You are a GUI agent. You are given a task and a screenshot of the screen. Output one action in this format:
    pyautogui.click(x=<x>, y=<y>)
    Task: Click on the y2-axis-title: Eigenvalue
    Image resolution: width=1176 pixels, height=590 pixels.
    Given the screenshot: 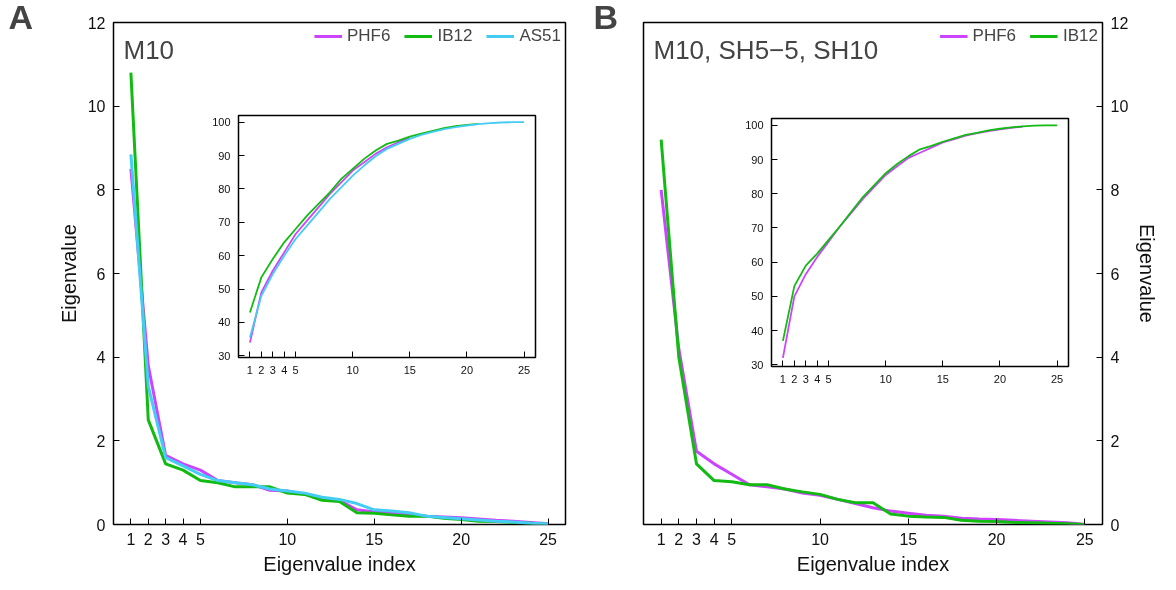 What is the action you would take?
    pyautogui.click(x=1147, y=273)
    